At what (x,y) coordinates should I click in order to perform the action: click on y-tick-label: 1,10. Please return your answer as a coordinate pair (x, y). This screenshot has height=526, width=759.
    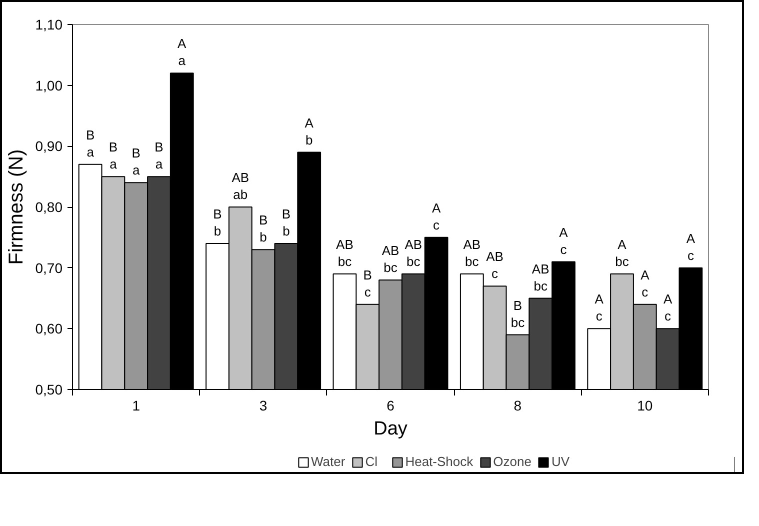
    Looking at the image, I should click on (49, 24).